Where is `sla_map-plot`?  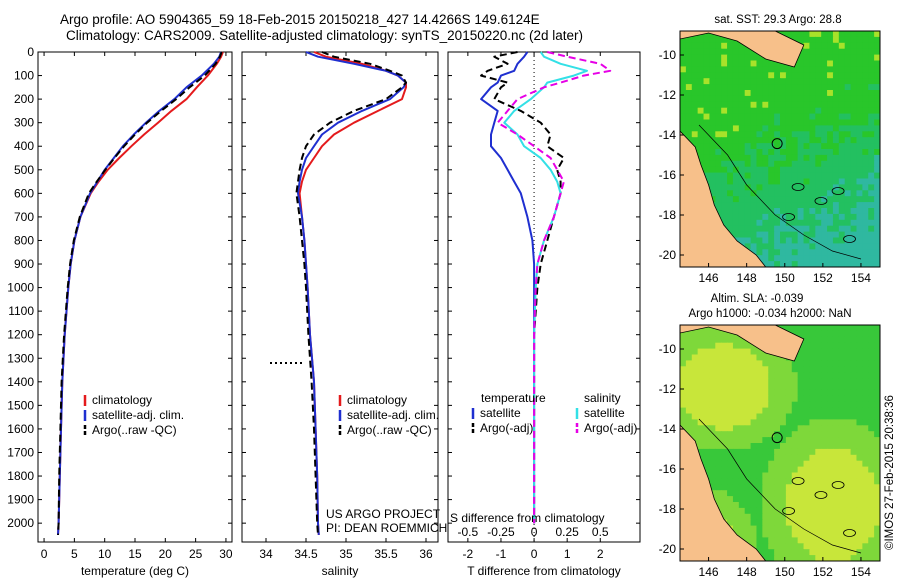 sla_map-plot is located at coordinates (780, 443).